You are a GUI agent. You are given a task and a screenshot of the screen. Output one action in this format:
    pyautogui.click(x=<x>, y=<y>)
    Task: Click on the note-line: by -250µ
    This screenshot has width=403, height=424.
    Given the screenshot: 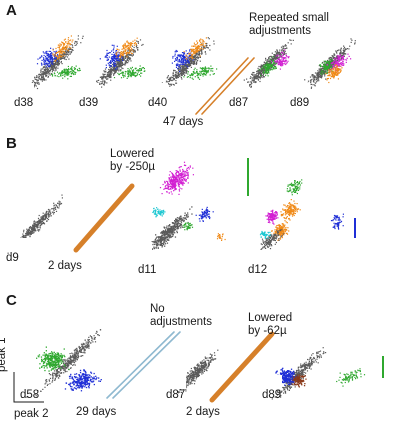 What is the action you would take?
    pyautogui.click(x=132, y=167)
    